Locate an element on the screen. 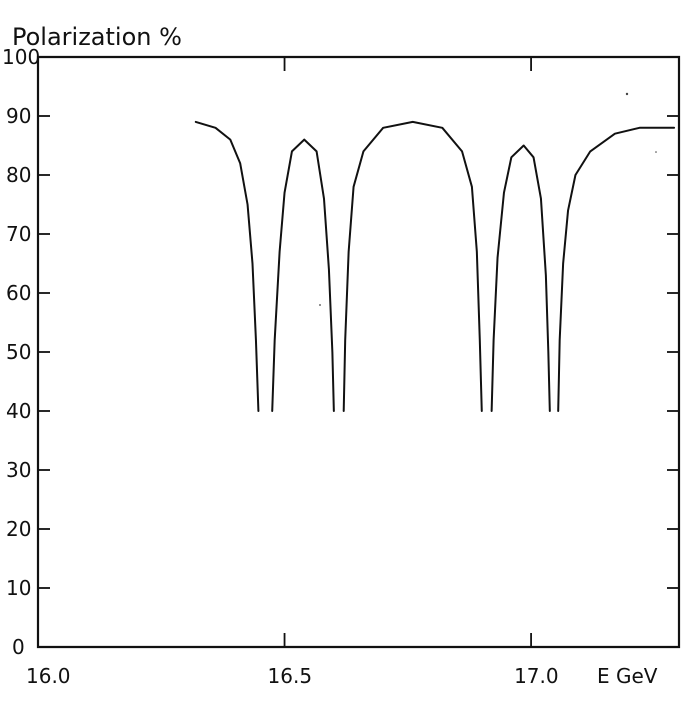 This screenshot has height=701, width=696. y-tick-label: 40 is located at coordinates (18, 411).